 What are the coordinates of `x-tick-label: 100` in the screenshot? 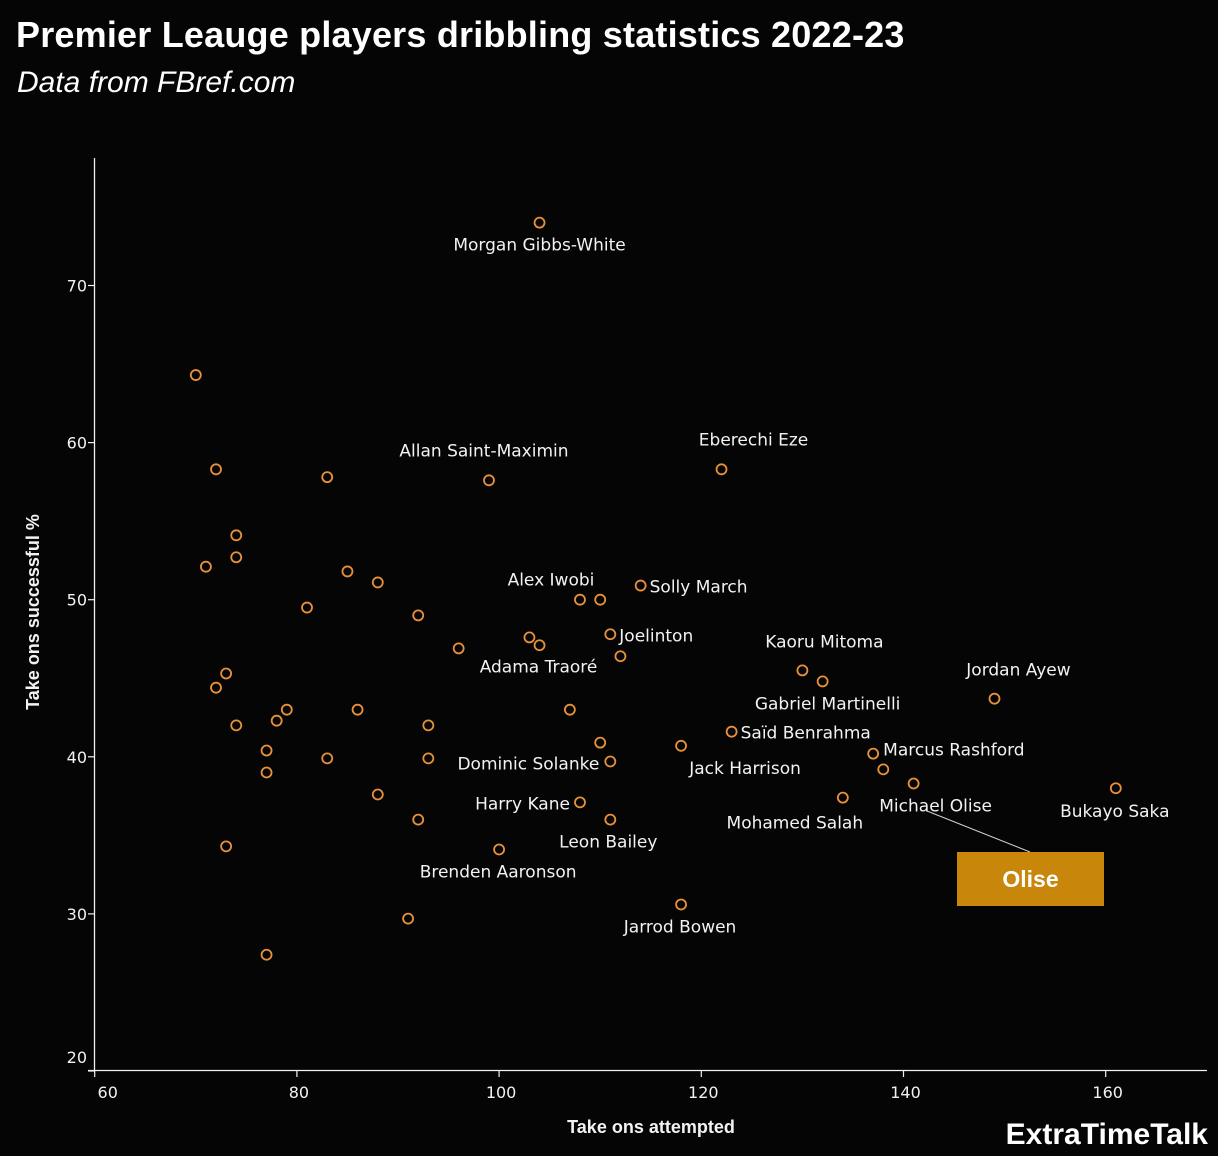 It's located at (501, 1092).